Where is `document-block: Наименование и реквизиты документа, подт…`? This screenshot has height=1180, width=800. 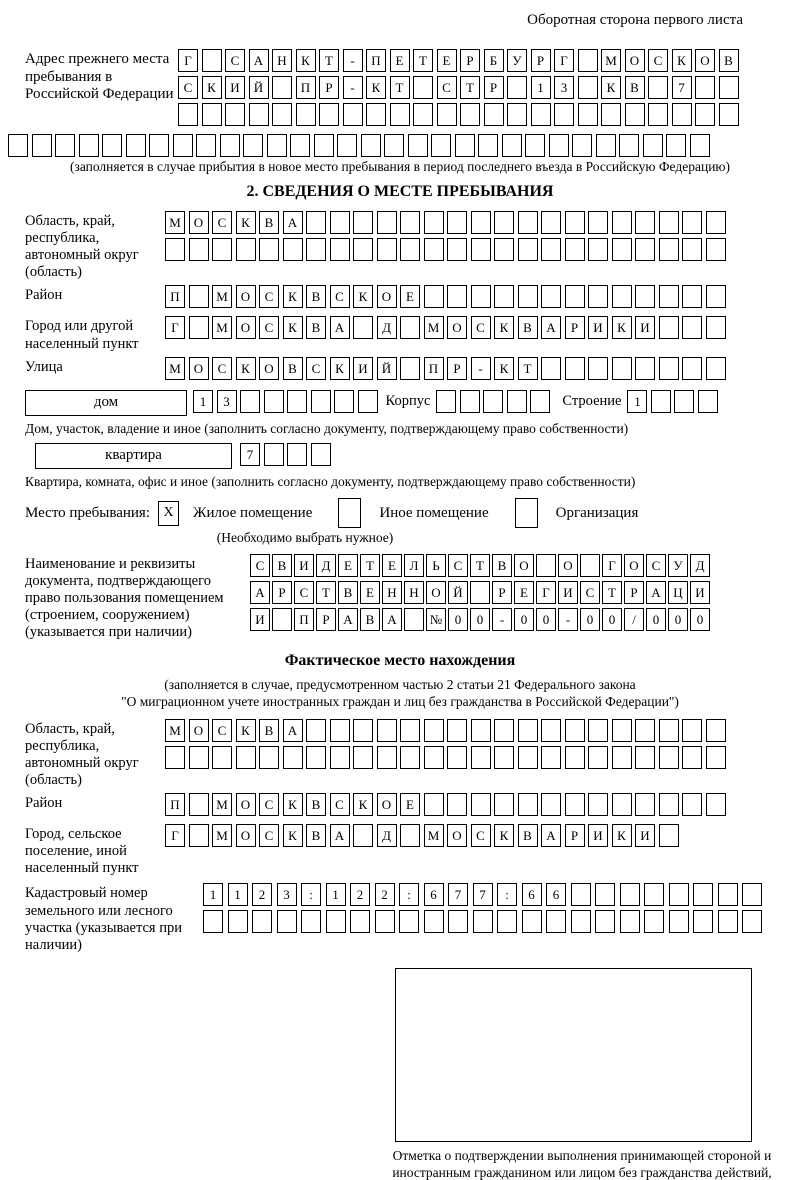 document-block: Наименование и реквизиты документа, подт… is located at coordinates (400, 598).